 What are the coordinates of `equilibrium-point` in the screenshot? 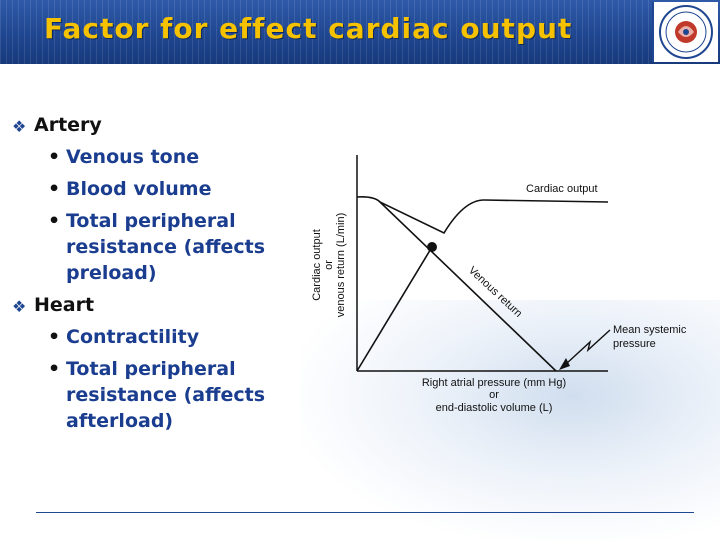 It's located at (432, 247).